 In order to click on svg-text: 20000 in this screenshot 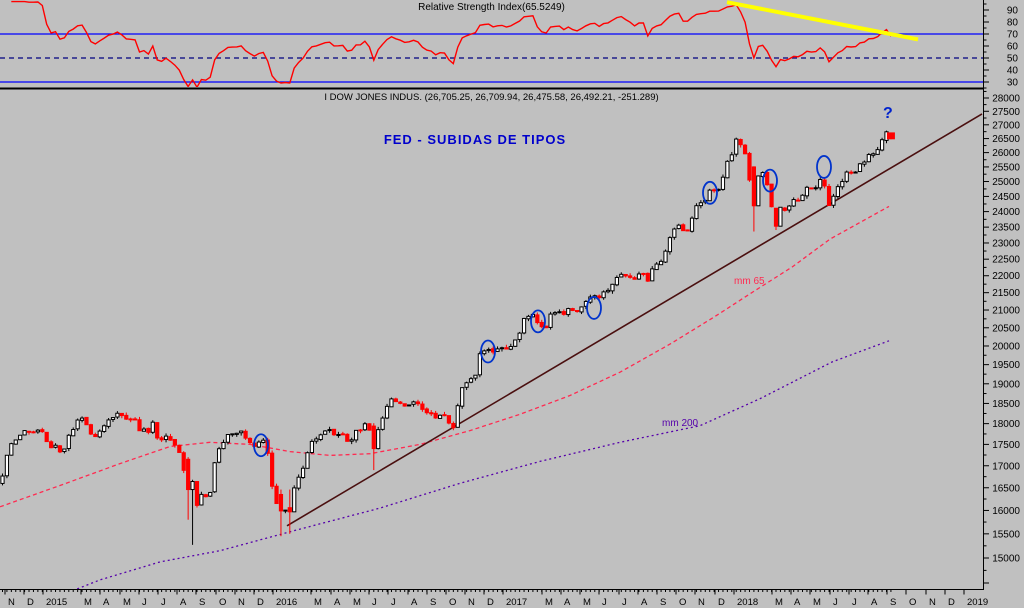, I will do `click(1006, 346)`.